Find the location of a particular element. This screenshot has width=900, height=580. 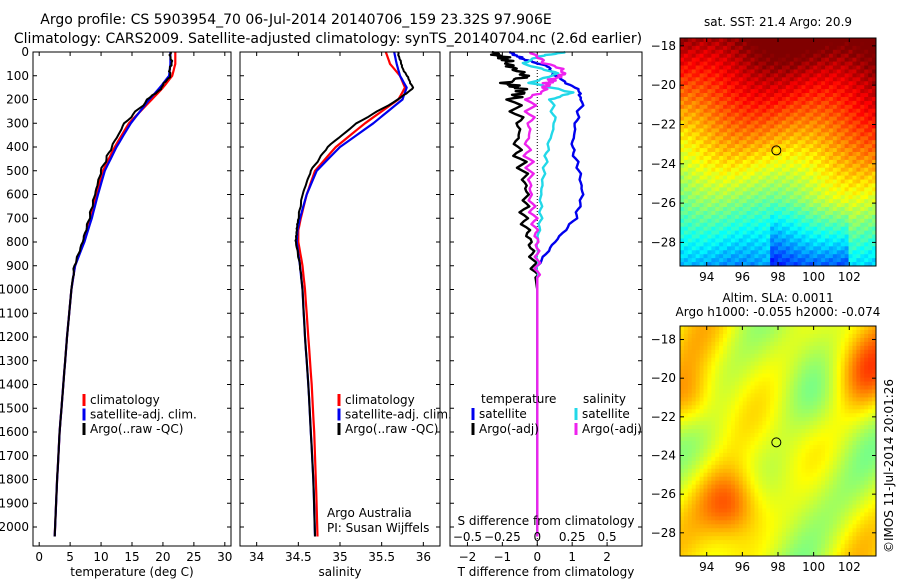

legend-title-temperature: temperature is located at coordinates (518, 399).